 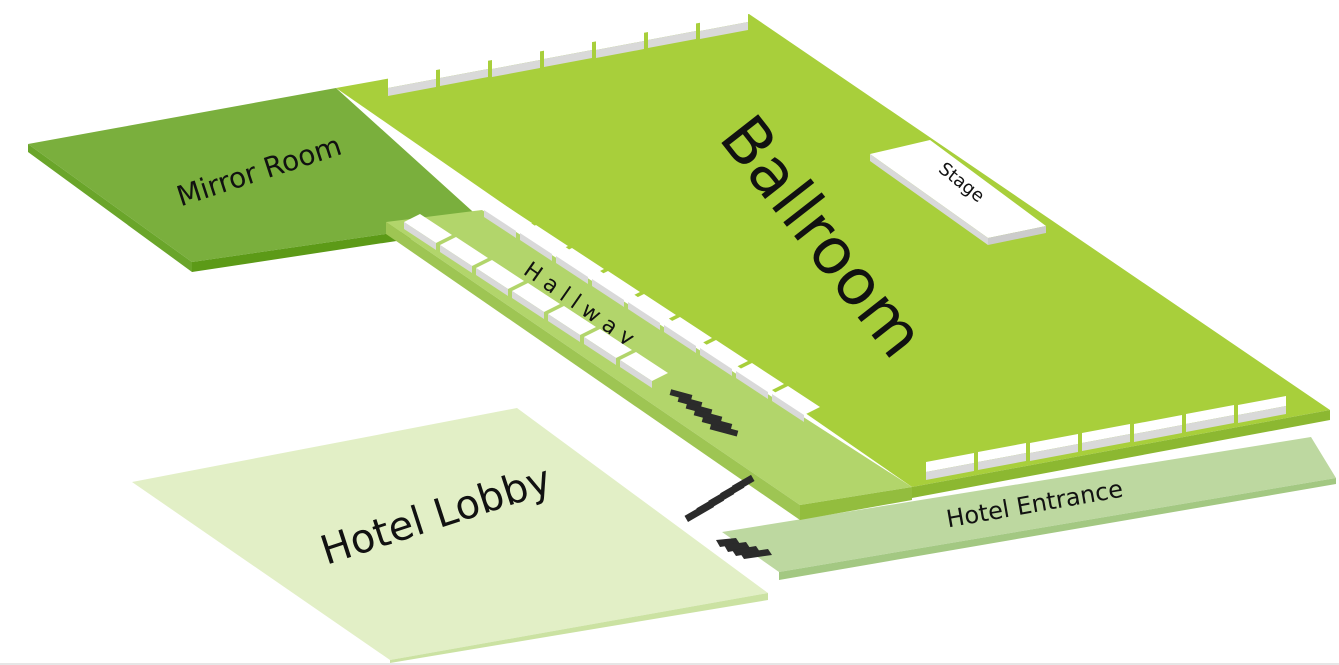 I want to click on stage-platform: Stage, so click(x=958, y=192).